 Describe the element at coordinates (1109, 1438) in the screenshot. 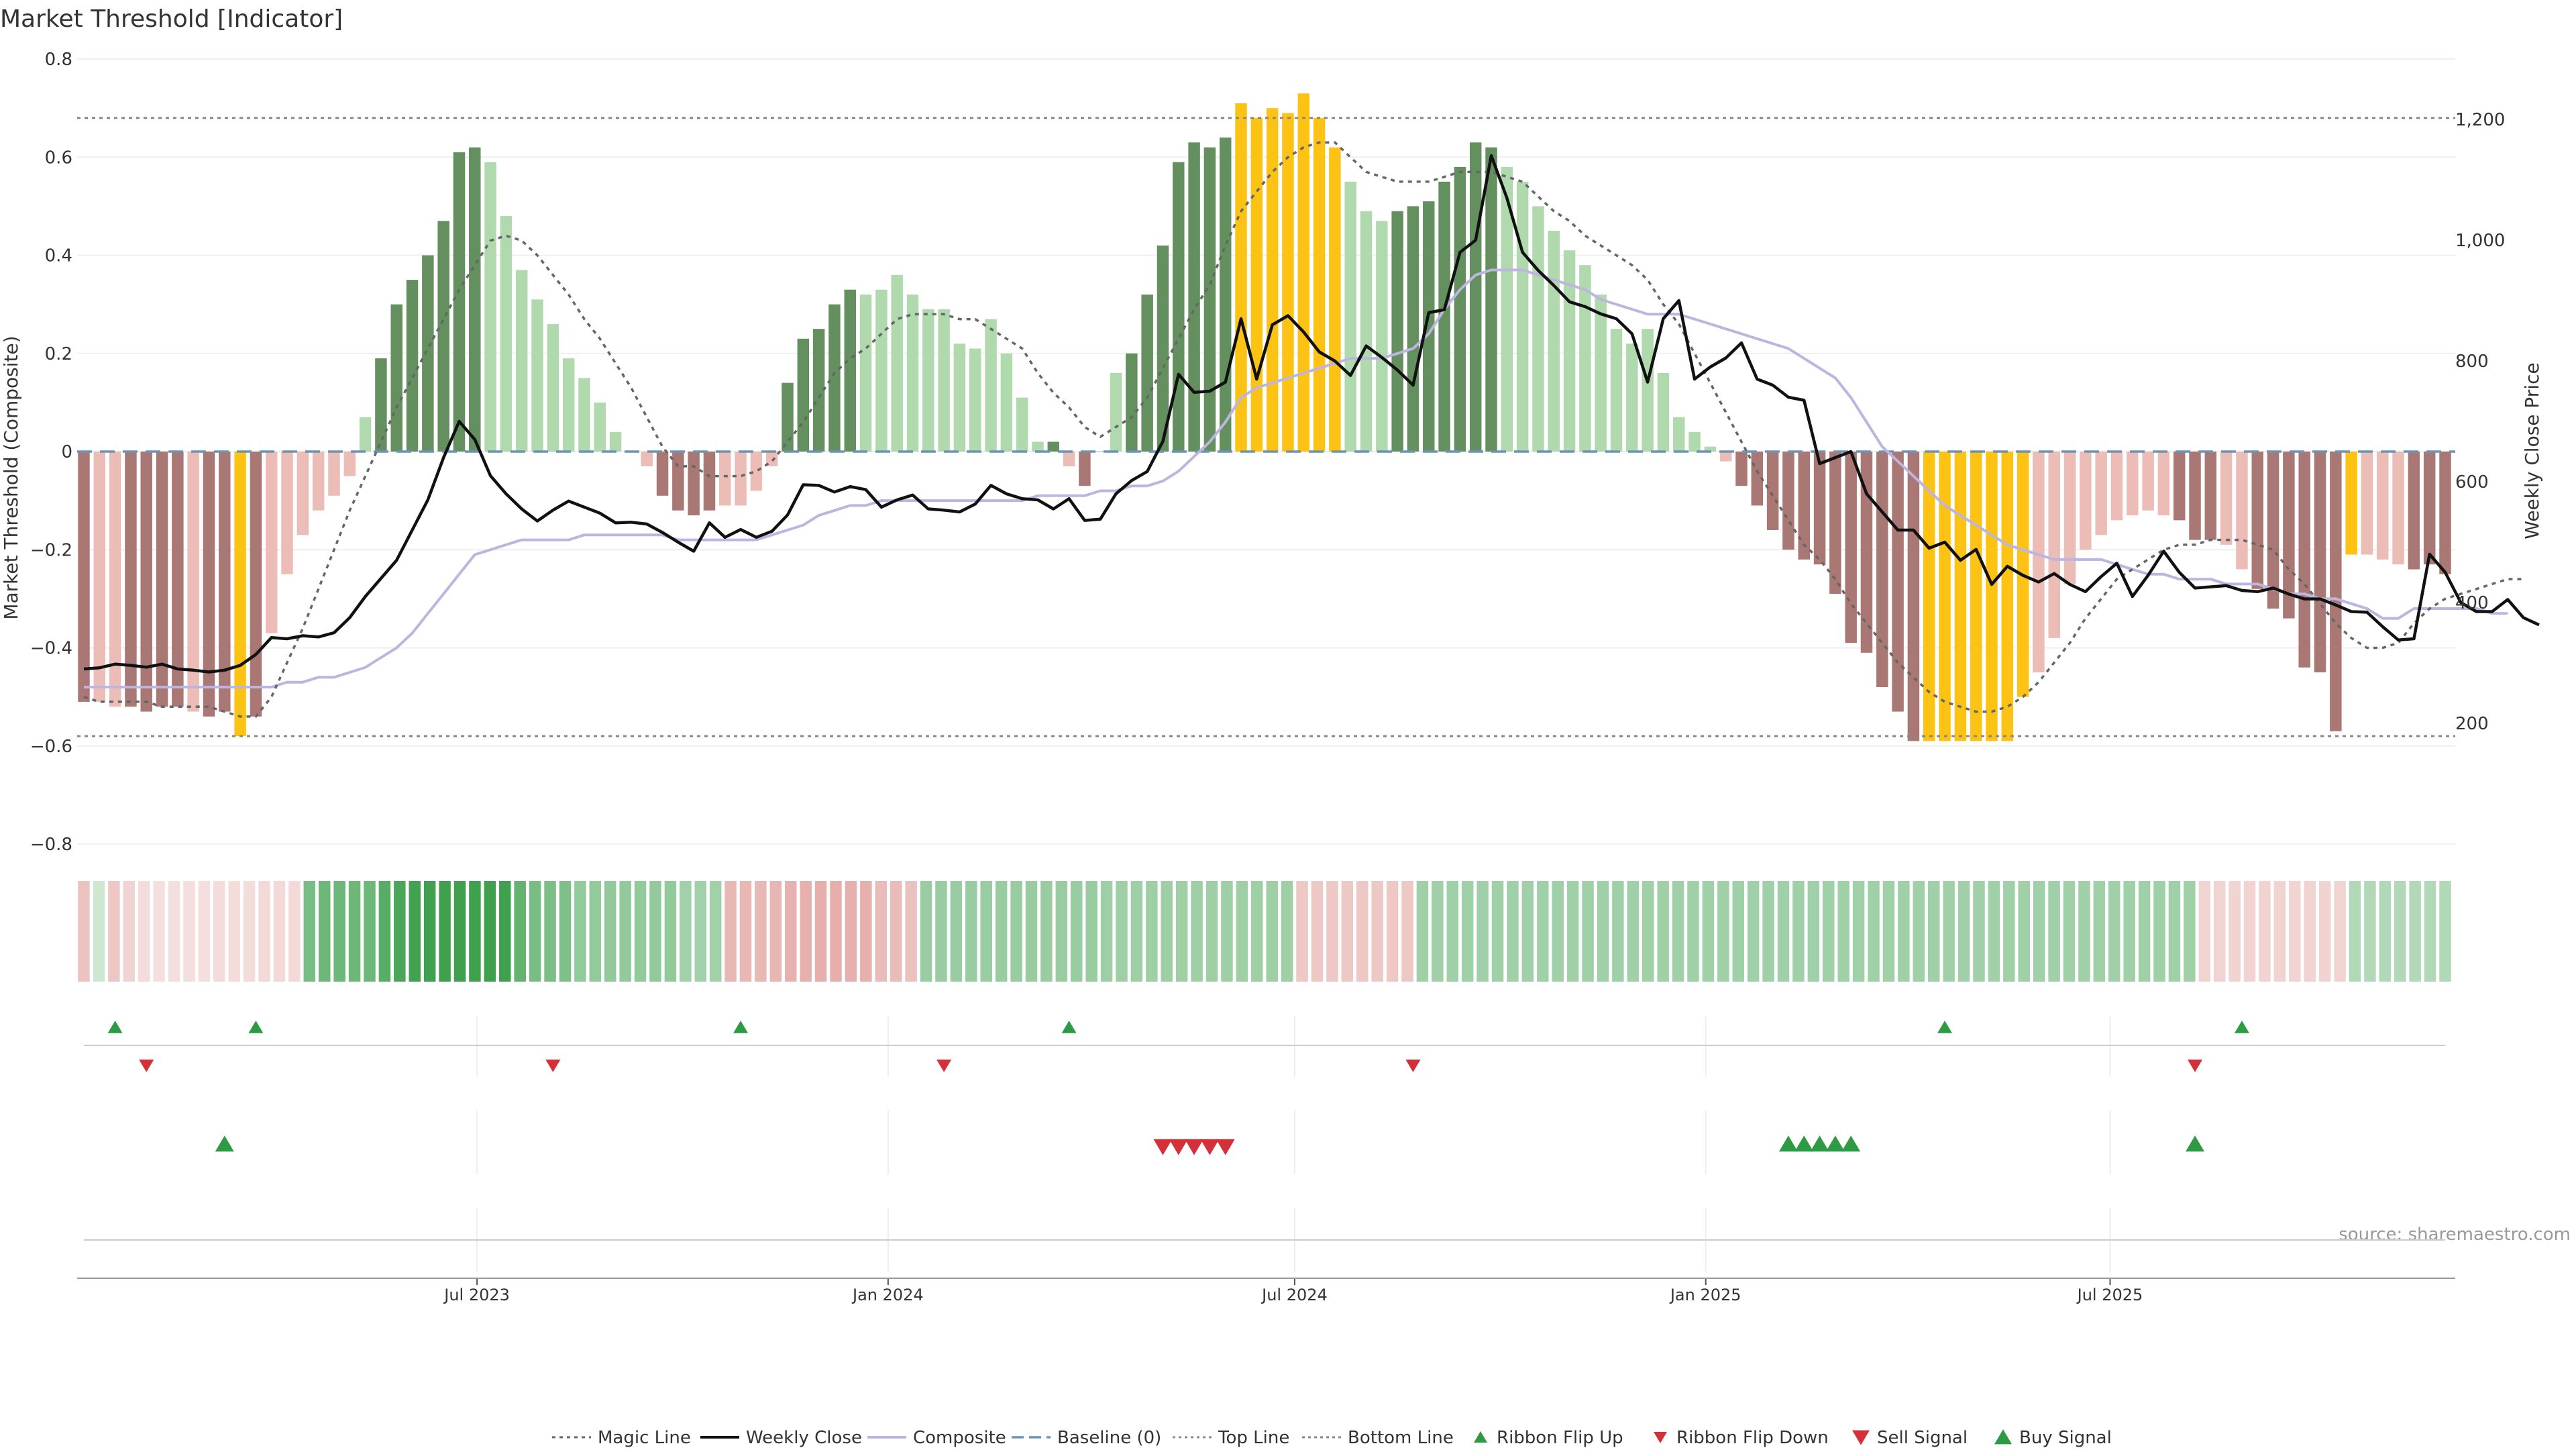

I see `legend-label: Baseline (0)` at that location.